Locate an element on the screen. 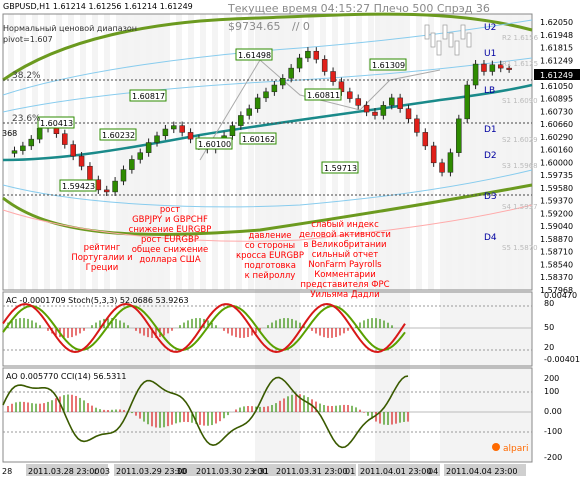 Image resolution: width=581 pixels, height=484 pixels. price-tag: 1.60232 is located at coordinates (118, 135).